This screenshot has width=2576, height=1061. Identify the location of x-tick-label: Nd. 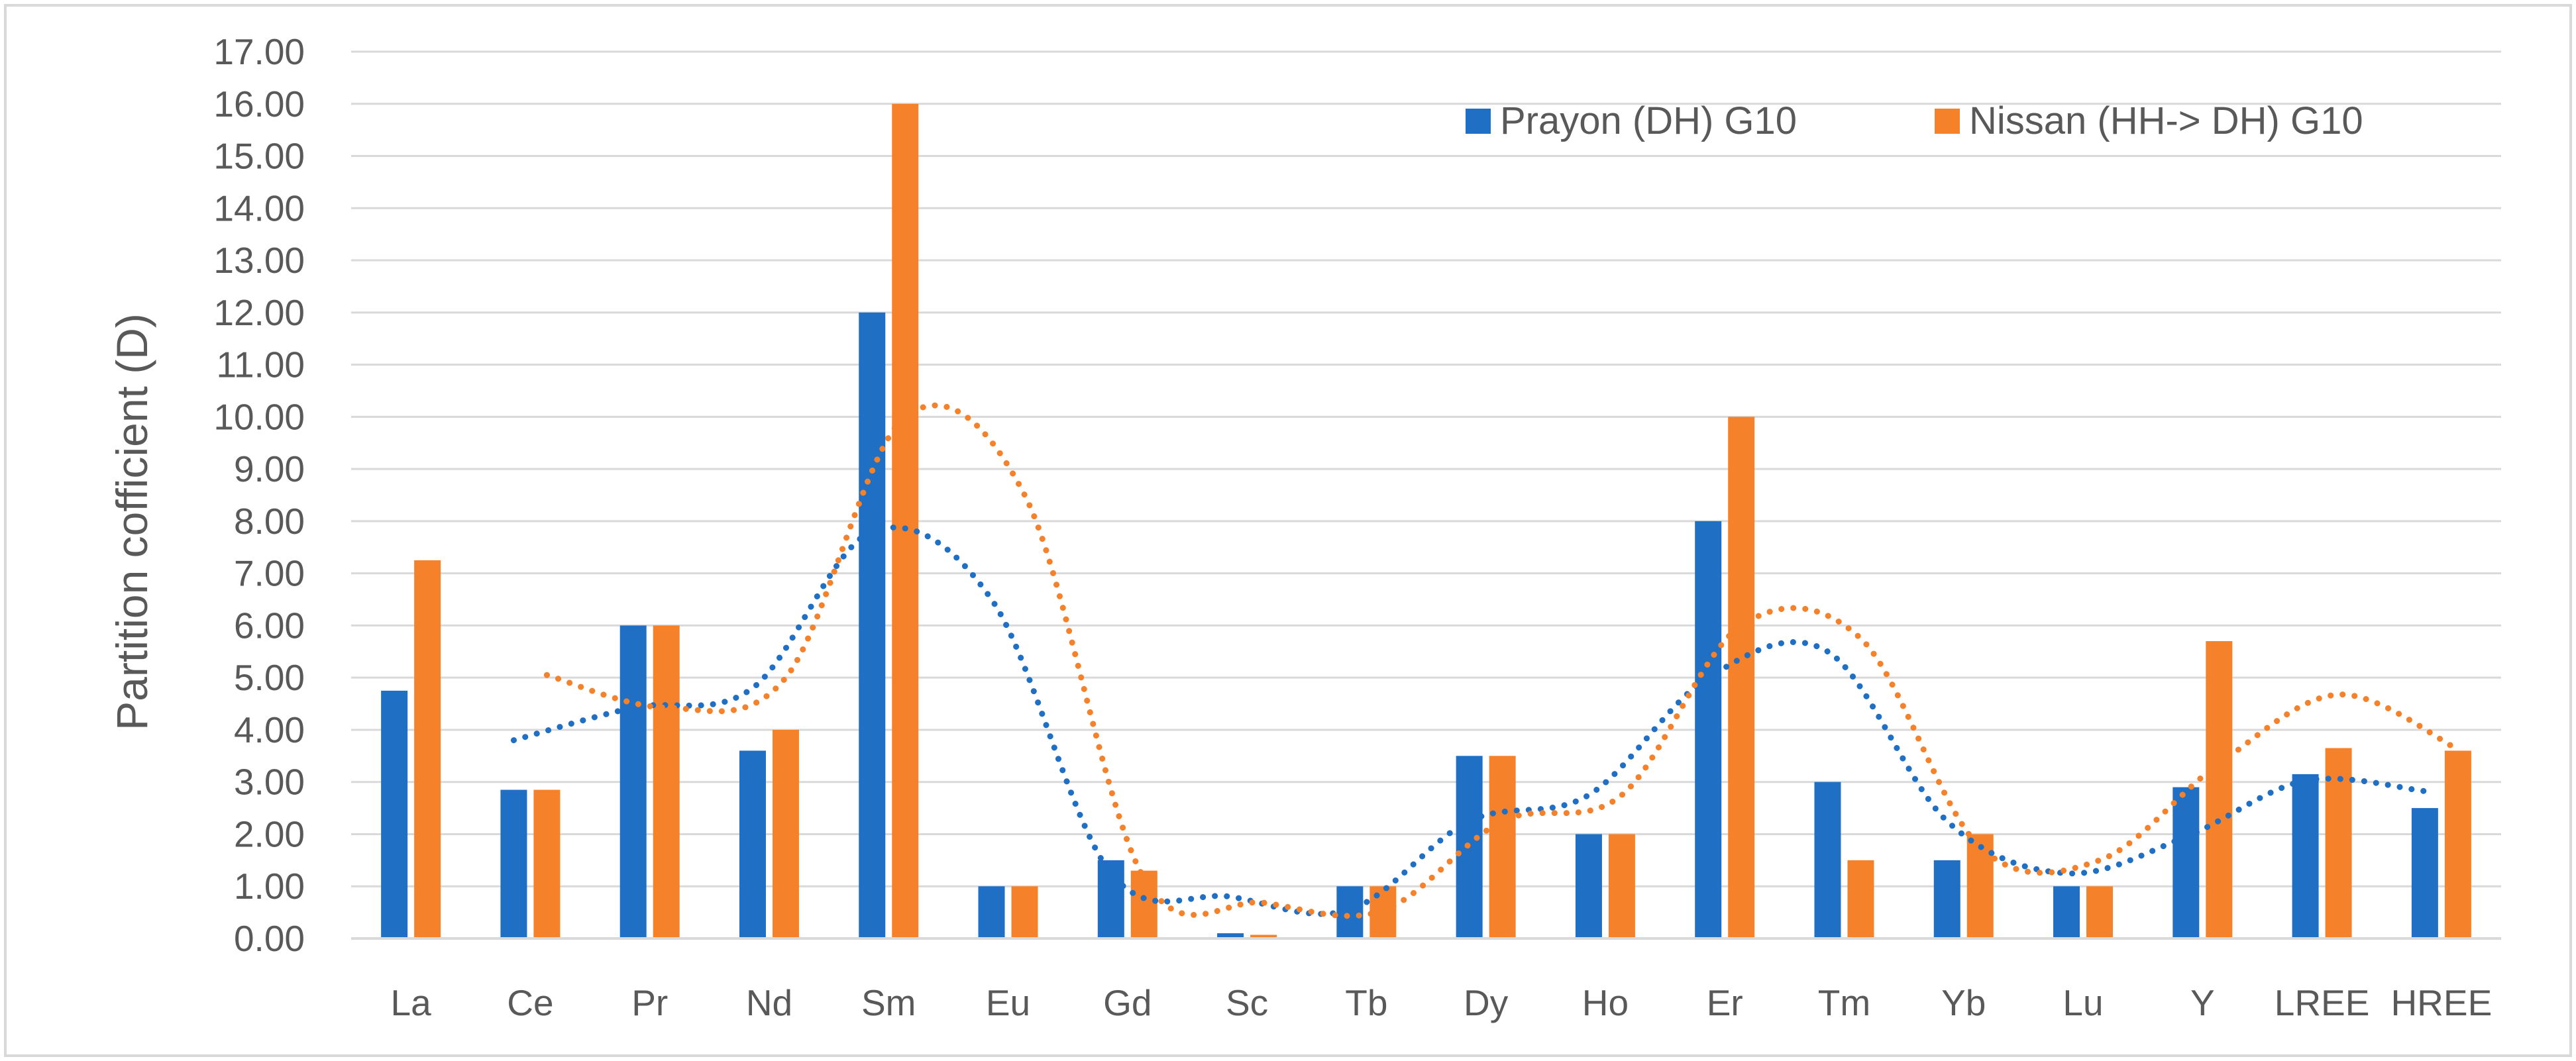
(769, 1002).